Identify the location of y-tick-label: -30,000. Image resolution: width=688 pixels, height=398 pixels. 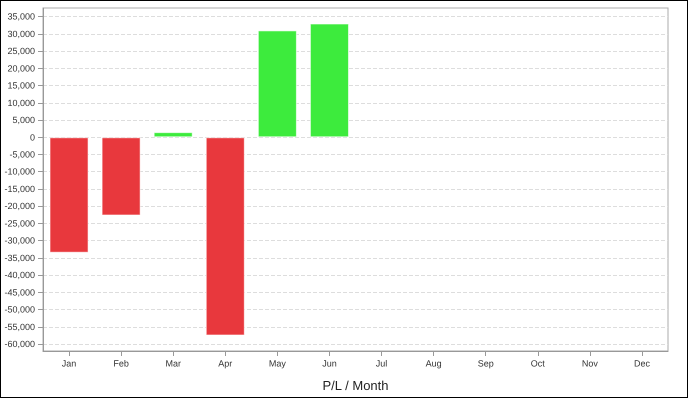
(19, 241).